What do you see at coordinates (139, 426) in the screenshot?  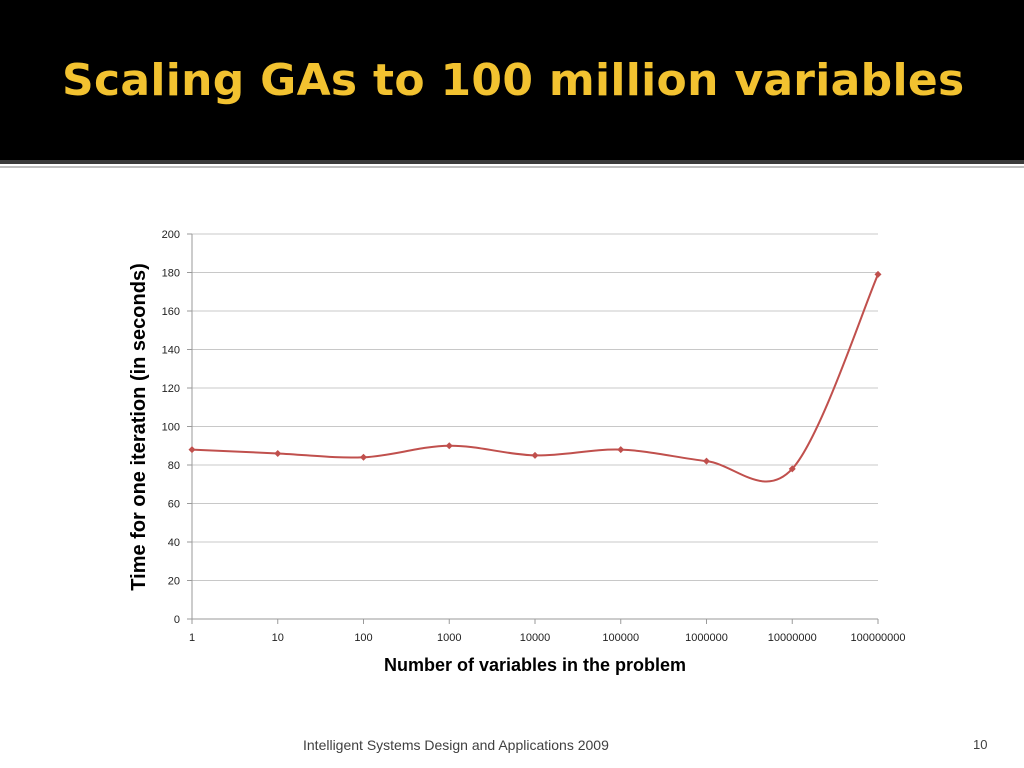 I see `y-axis-title: Time for one iteration (in seconds)` at bounding box center [139, 426].